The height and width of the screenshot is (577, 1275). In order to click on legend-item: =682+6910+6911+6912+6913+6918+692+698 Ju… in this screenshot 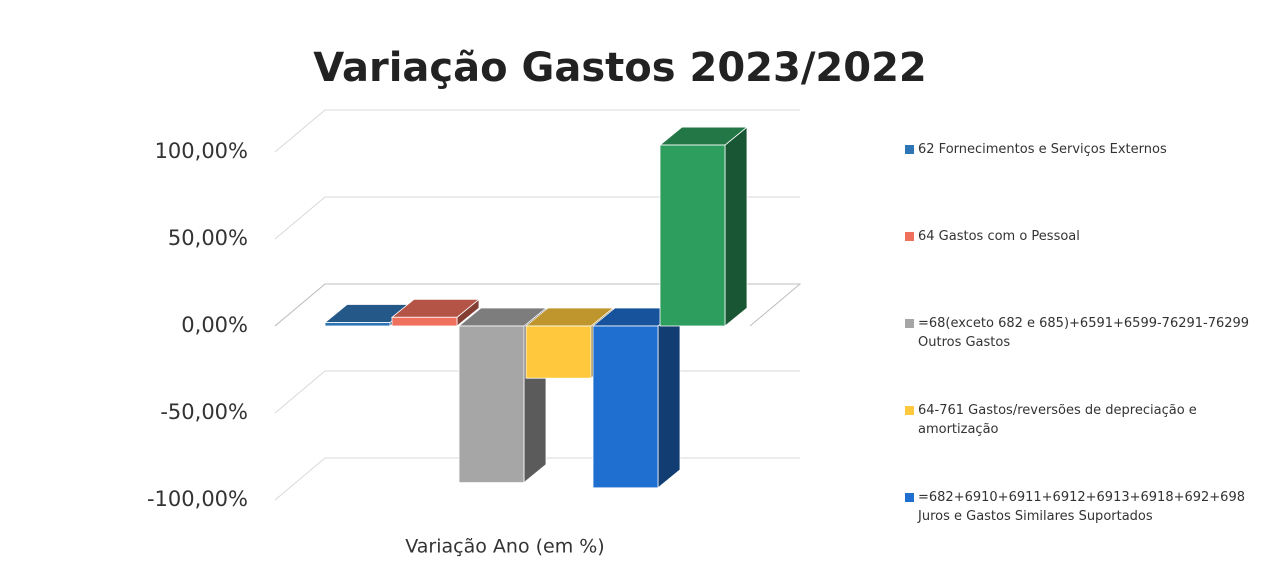, I will do `click(1085, 507)`.